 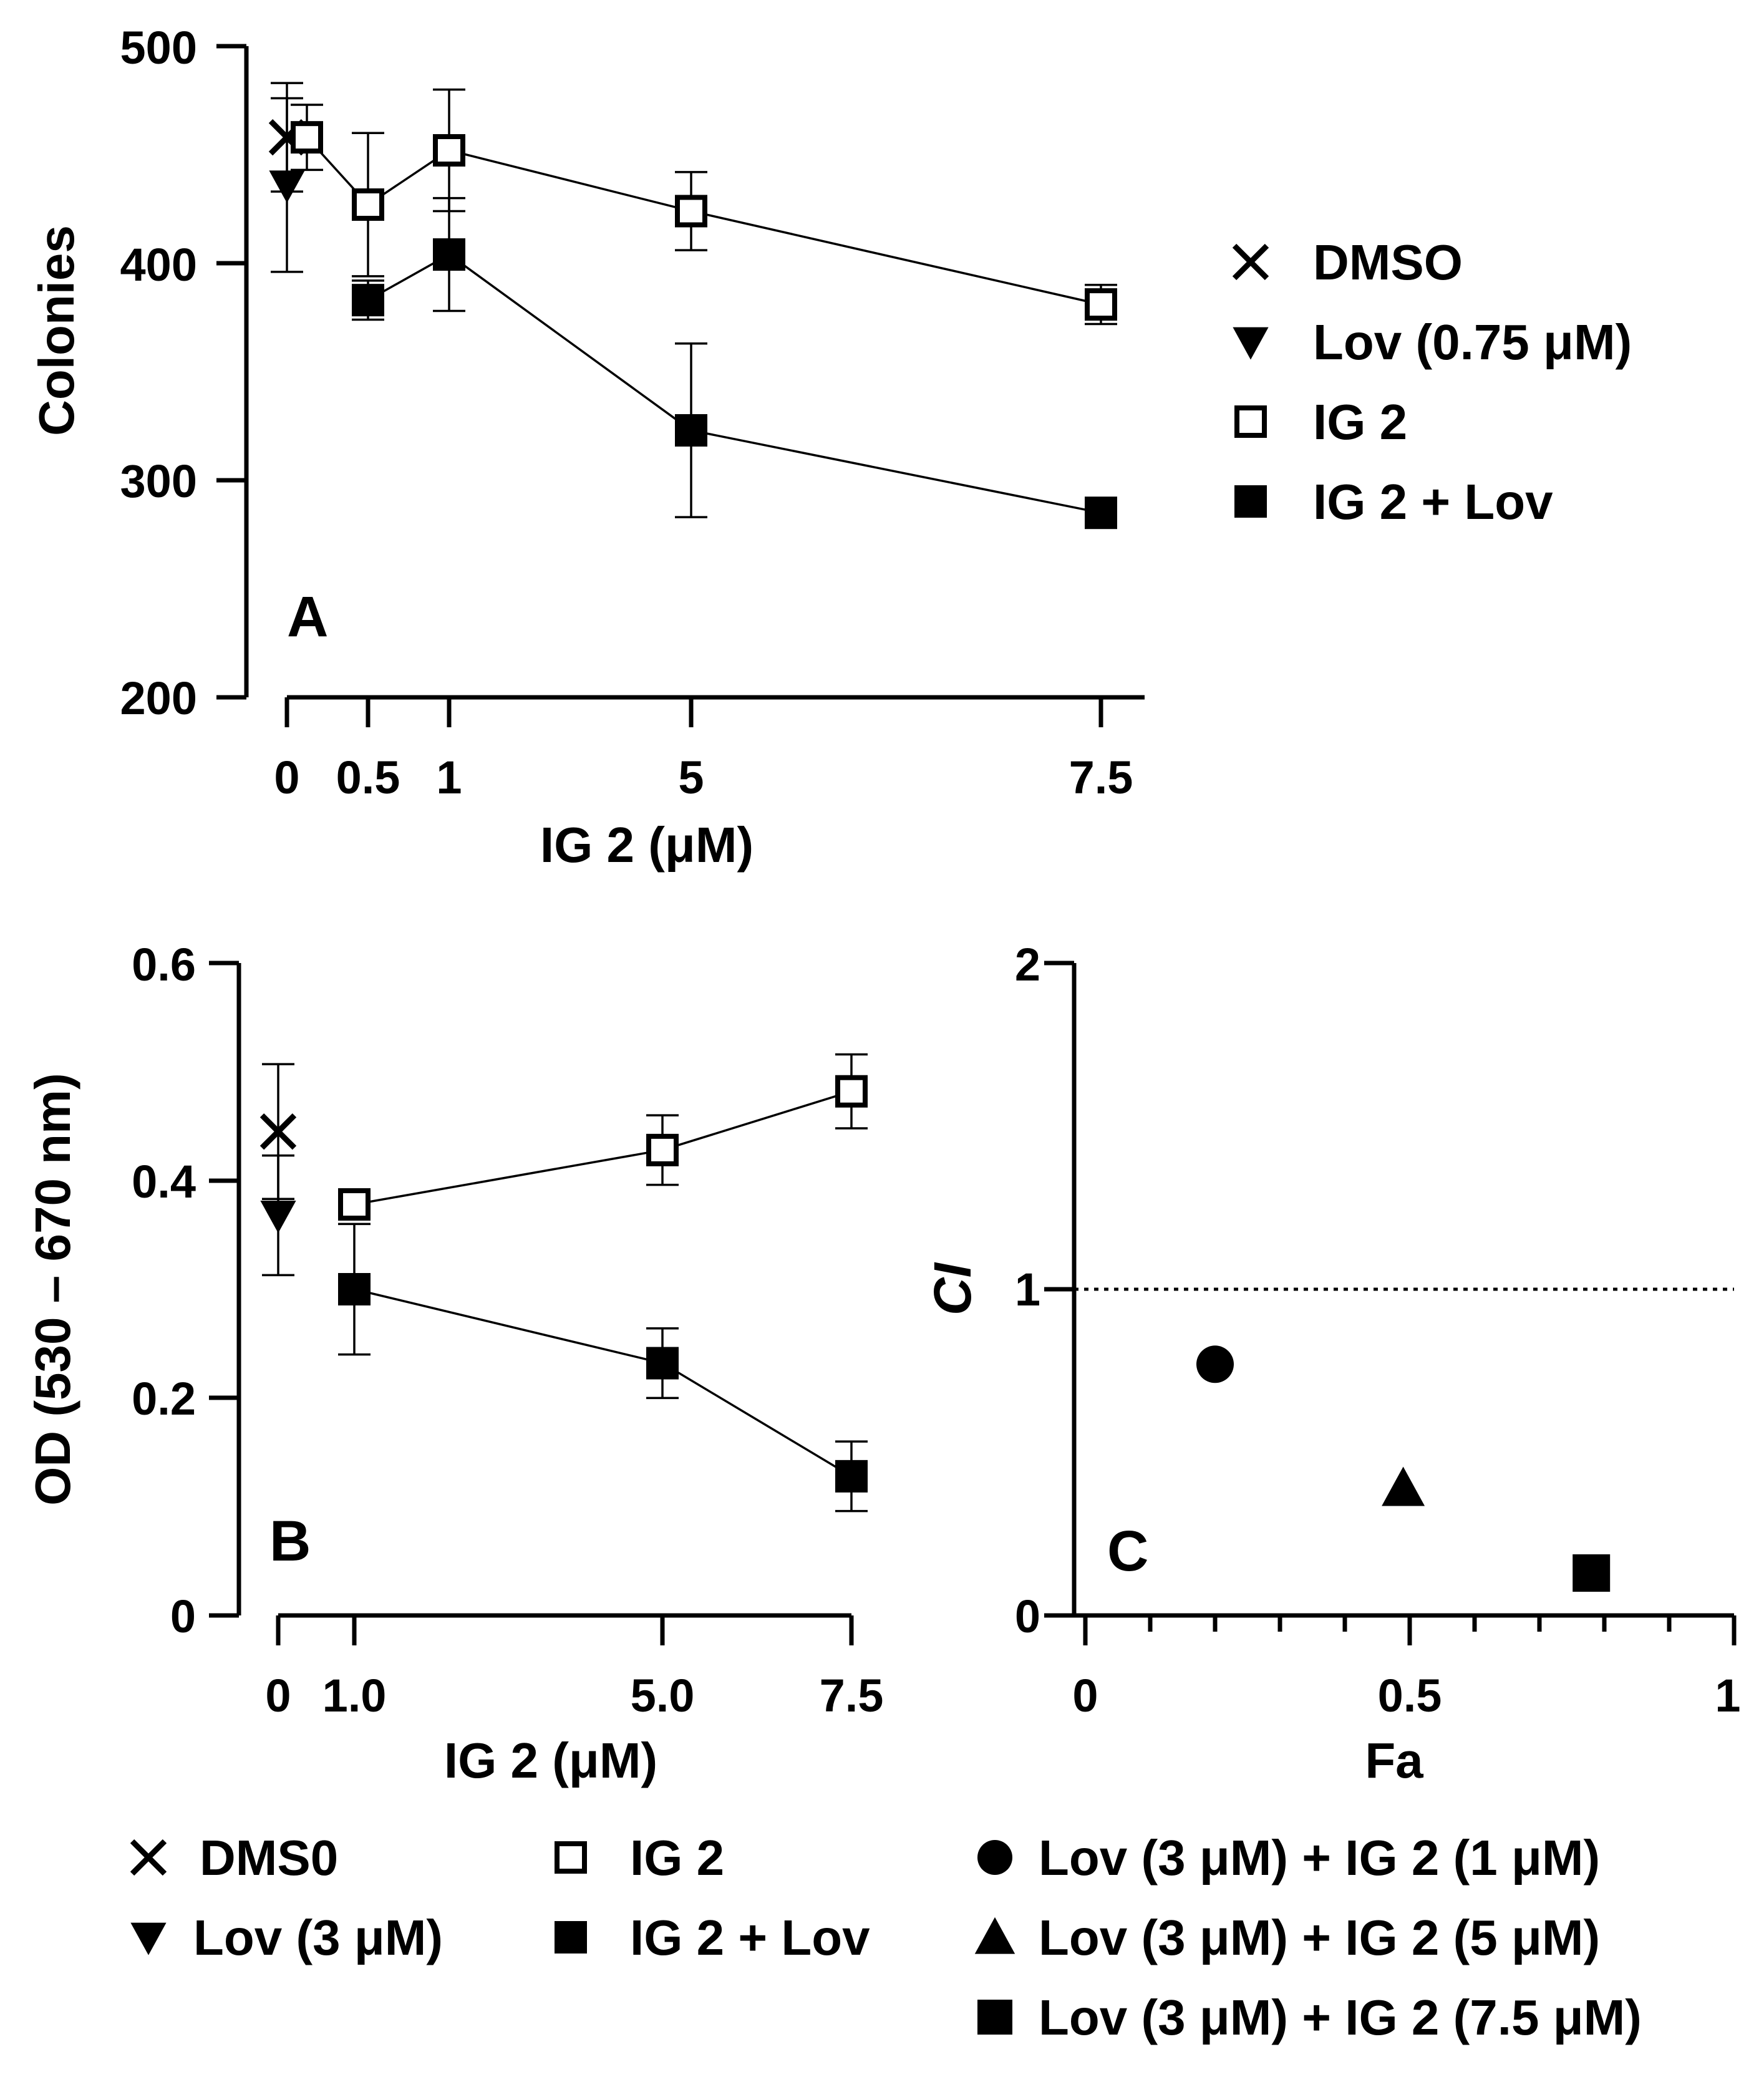 What do you see at coordinates (953, 1288) in the screenshot?
I see `panel-c-y-axis-title: CI` at bounding box center [953, 1288].